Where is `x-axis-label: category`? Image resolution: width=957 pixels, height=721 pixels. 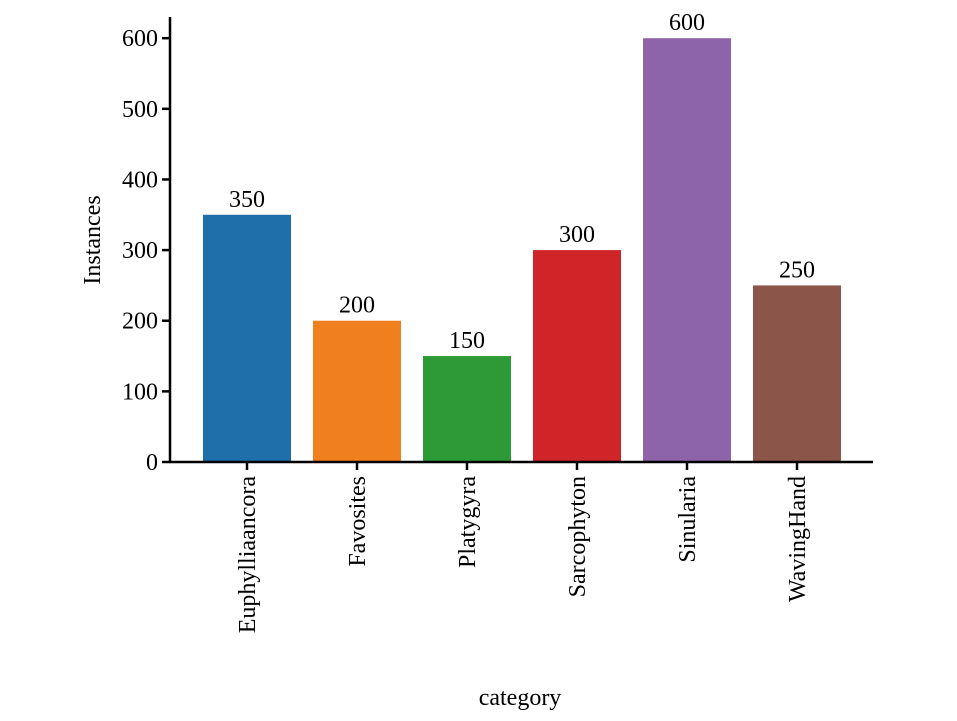 x-axis-label: category is located at coordinates (520, 698).